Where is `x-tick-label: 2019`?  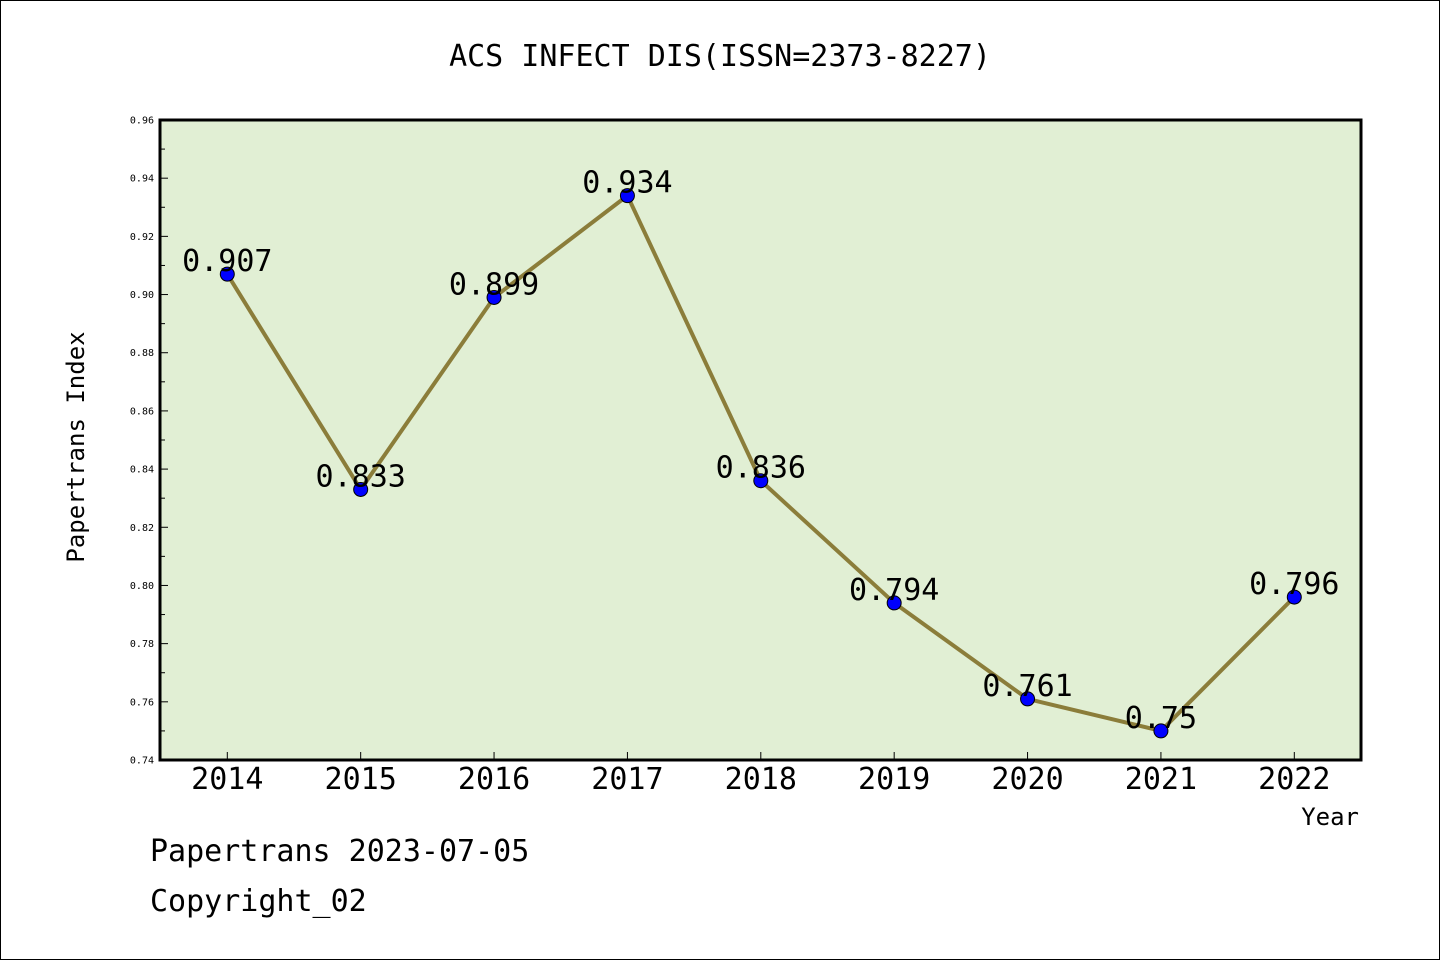 x-tick-label: 2019 is located at coordinates (894, 779).